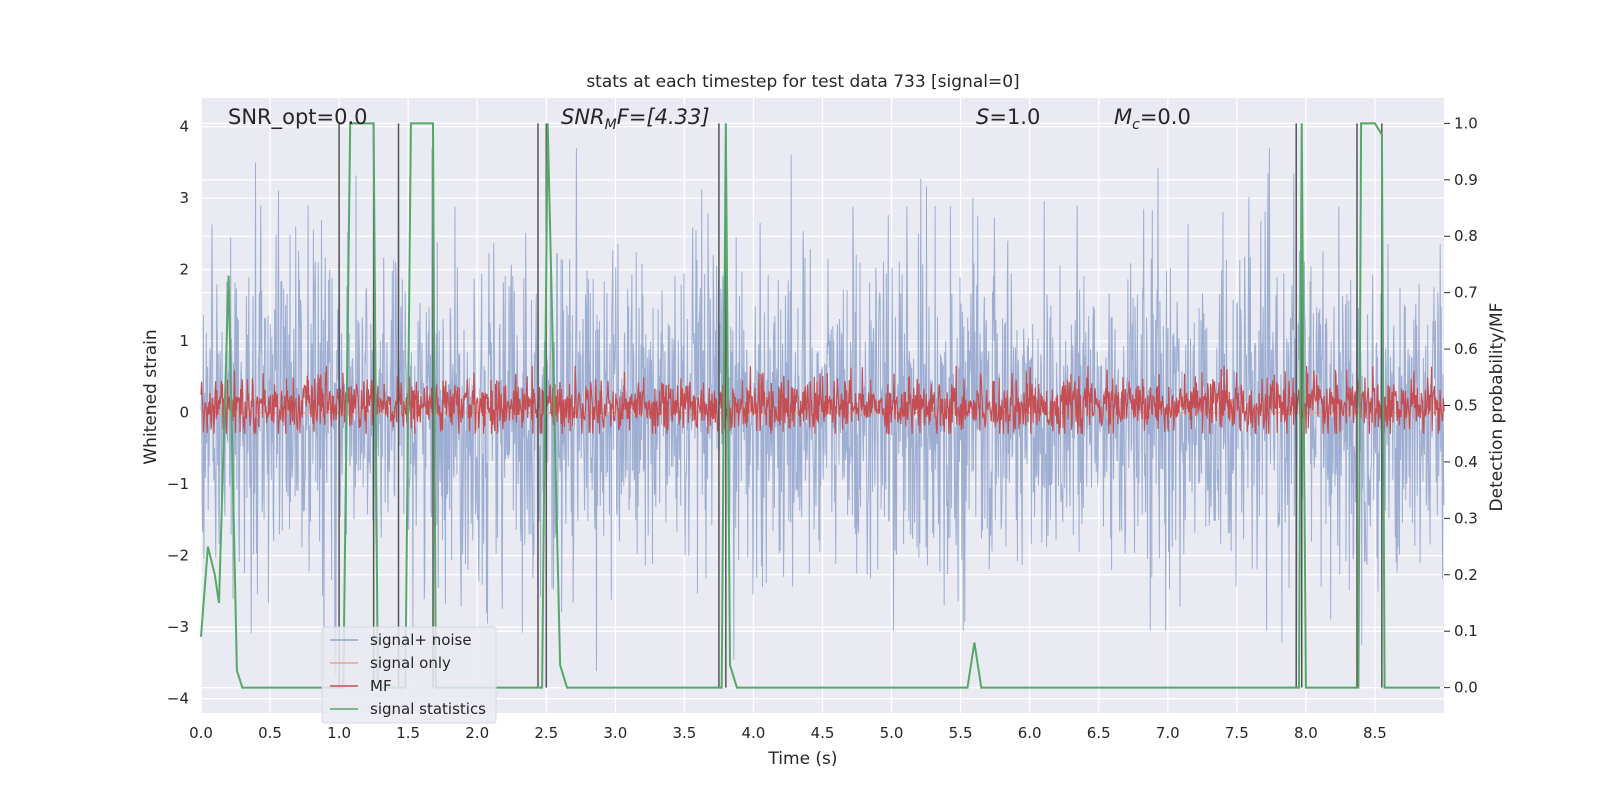 Image resolution: width=1600 pixels, height=804 pixels. I want to click on x-tick-label: 6.0, so click(1030, 733).